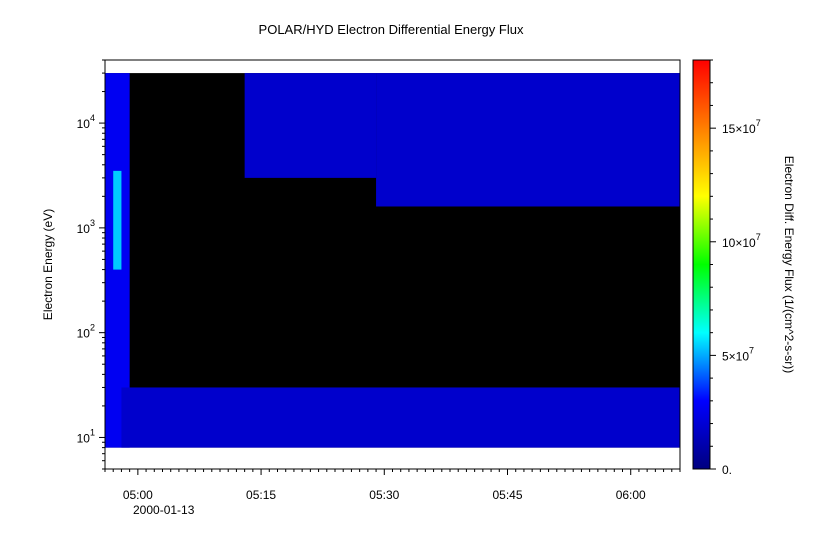  What do you see at coordinates (701, 264) in the screenshot?
I see `colorbar` at bounding box center [701, 264].